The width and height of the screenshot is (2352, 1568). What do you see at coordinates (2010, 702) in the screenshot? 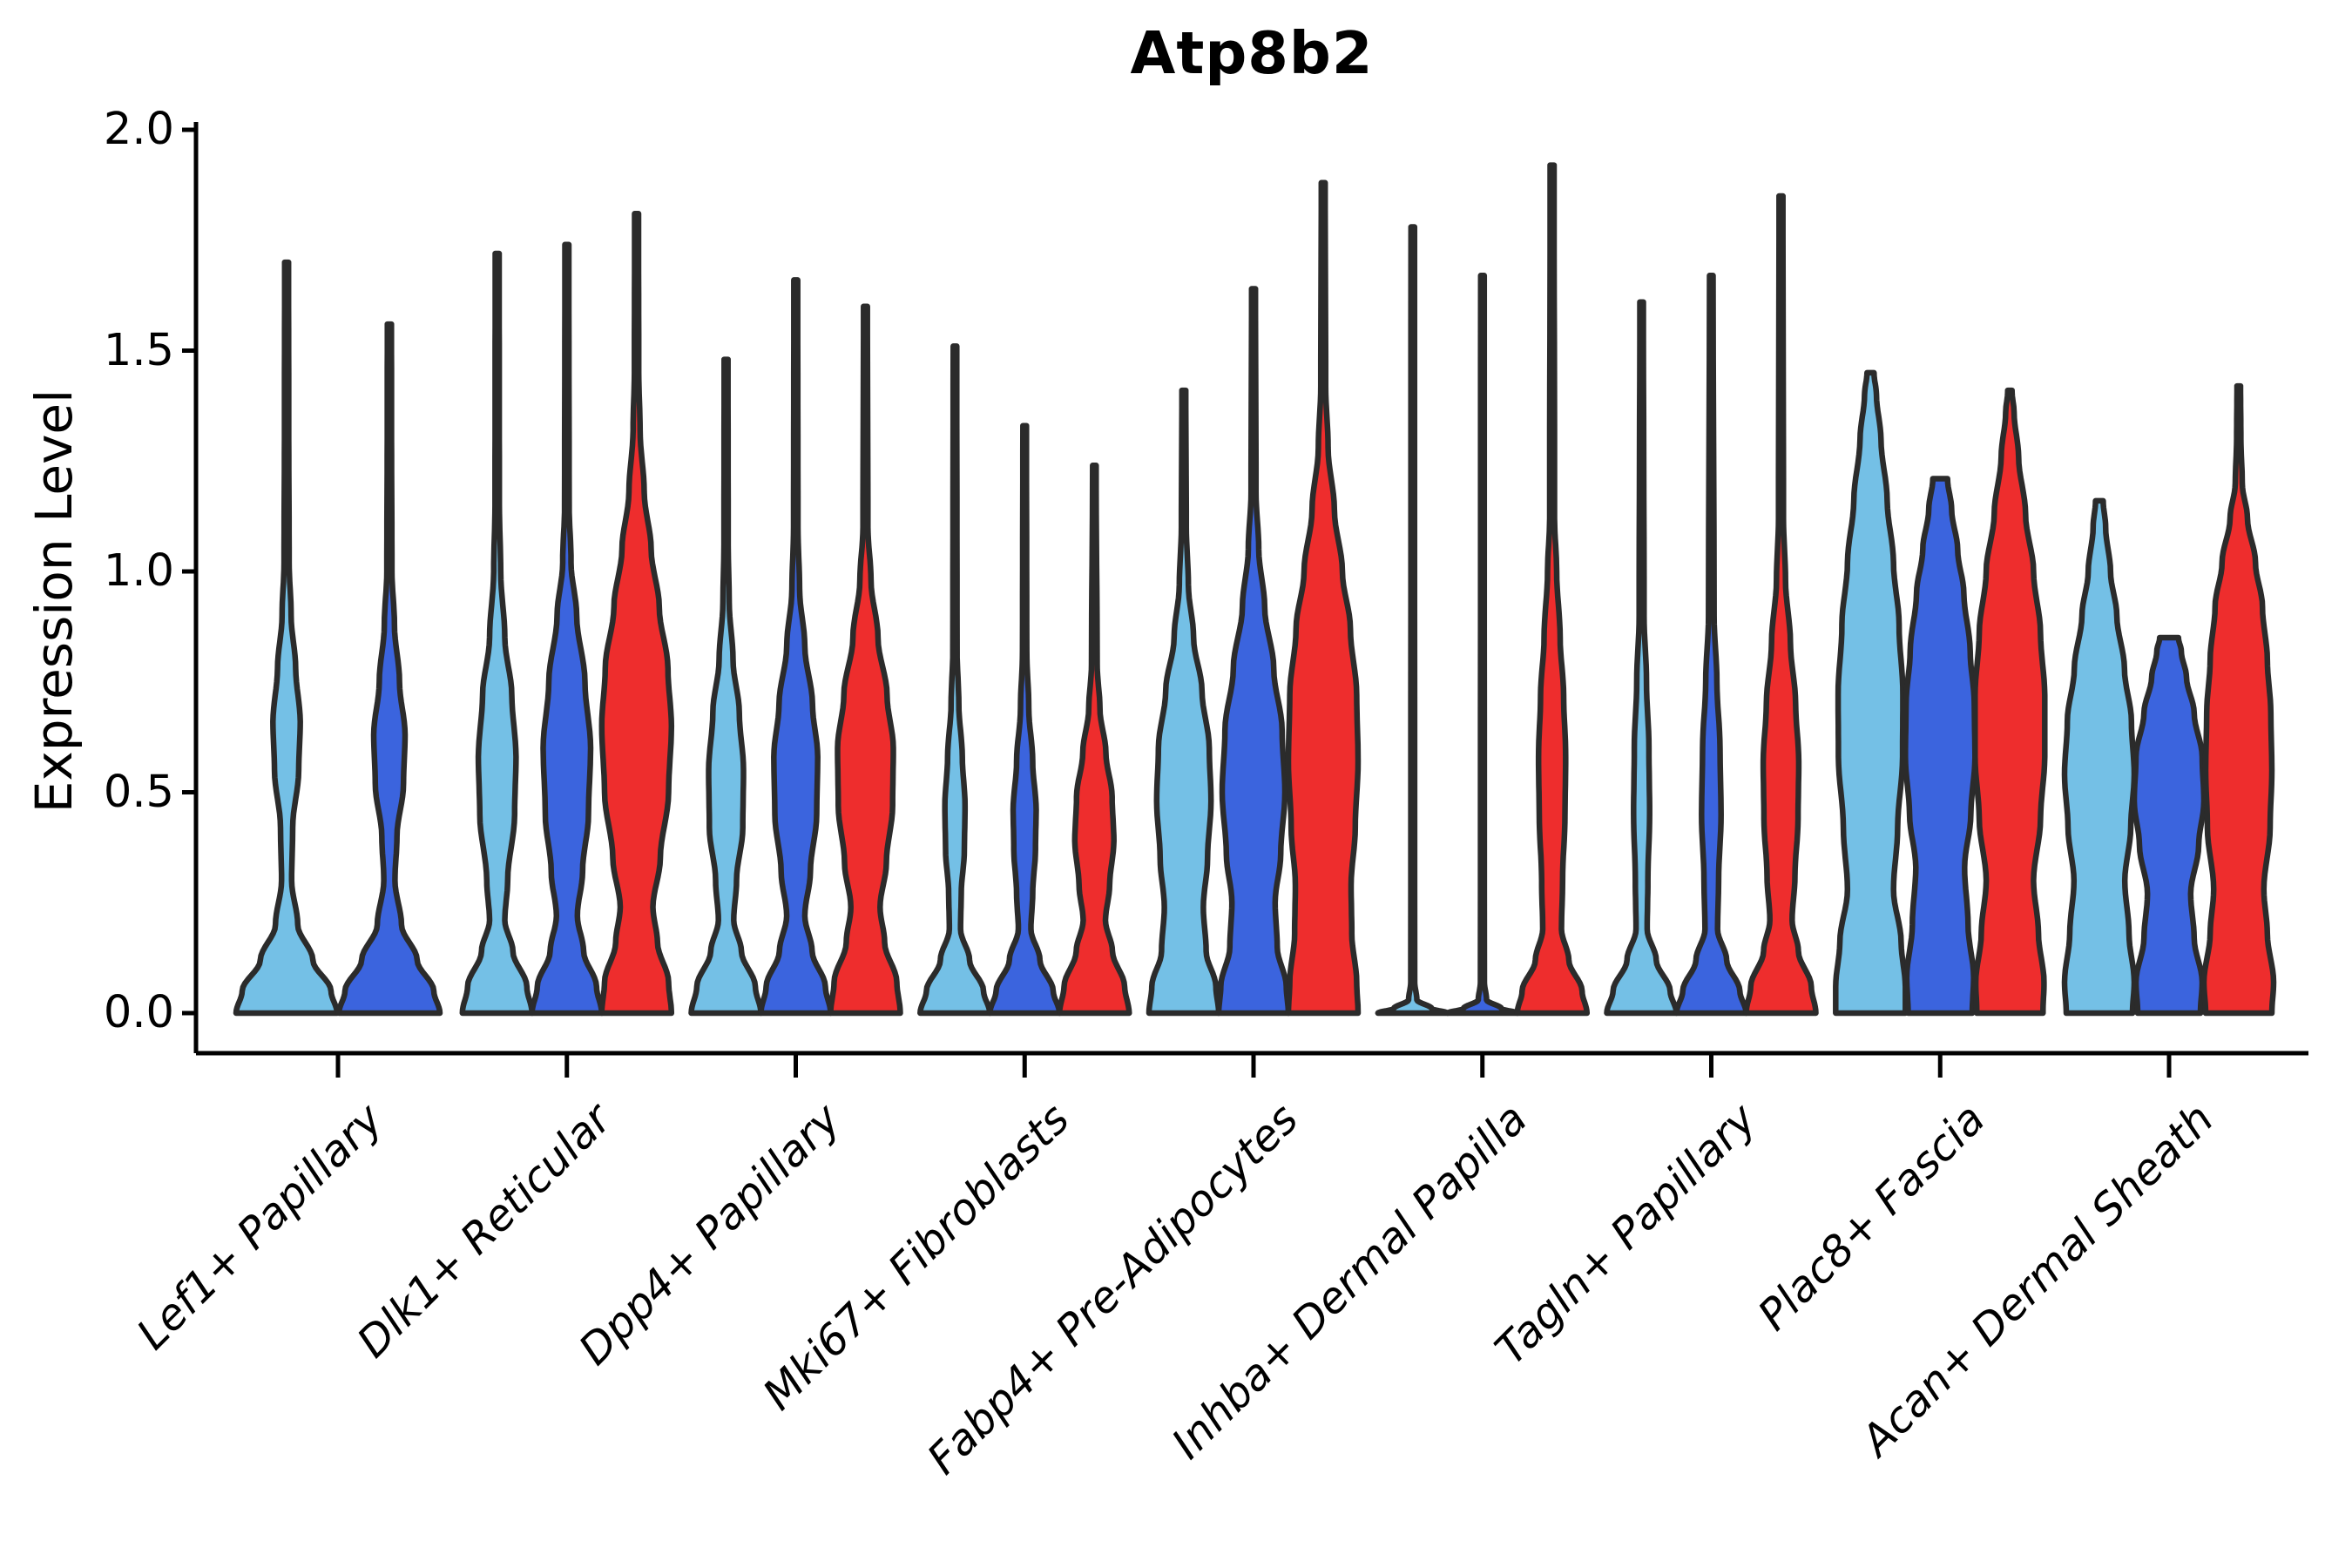
I see `violin-red-plac8-fascia` at bounding box center [2010, 702].